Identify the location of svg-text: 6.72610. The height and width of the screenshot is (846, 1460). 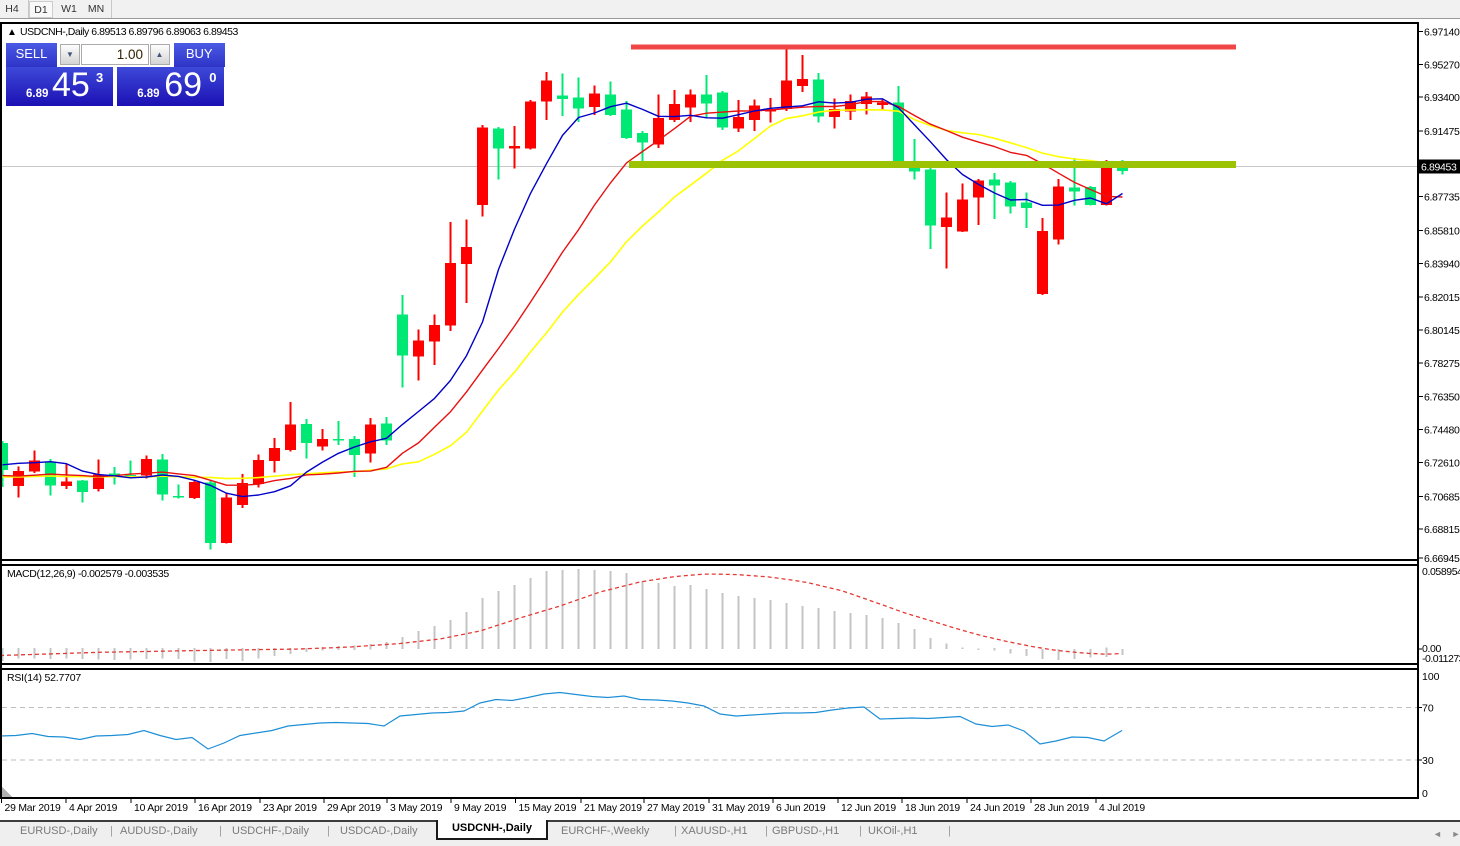
(1442, 463).